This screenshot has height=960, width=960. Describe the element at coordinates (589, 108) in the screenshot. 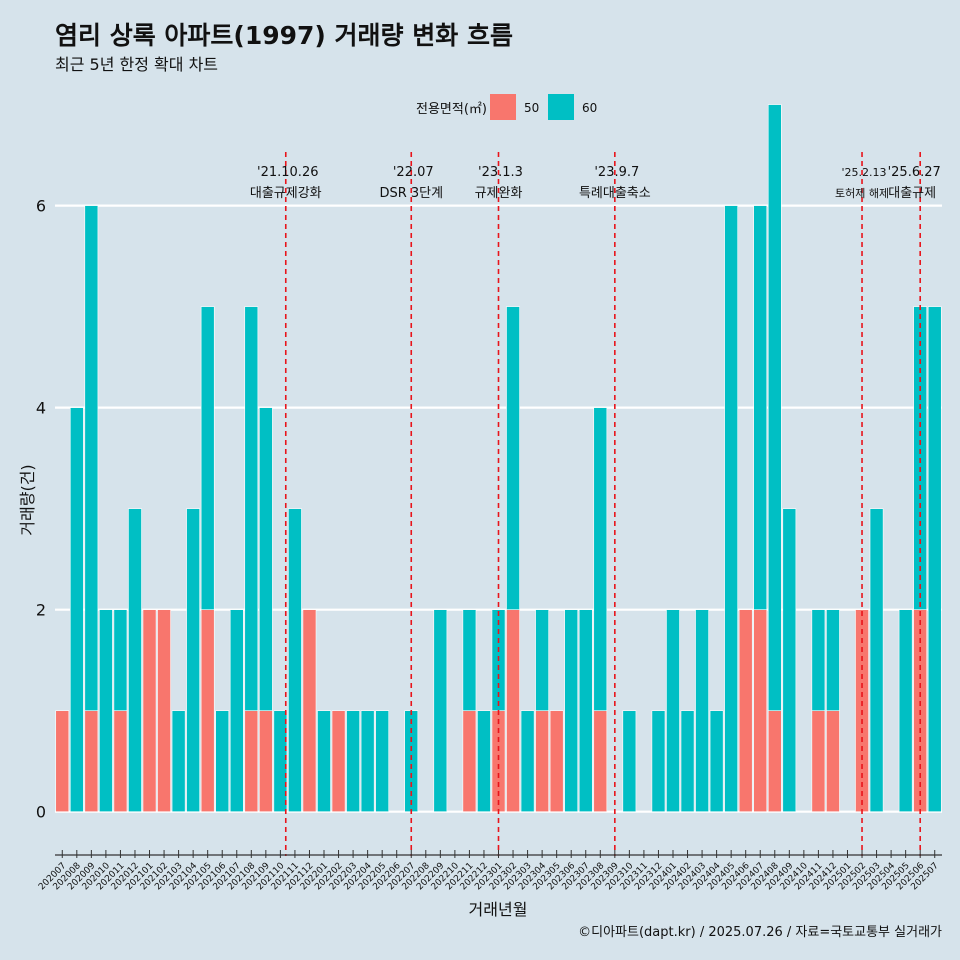

I see `legend-label-60: 60` at that location.